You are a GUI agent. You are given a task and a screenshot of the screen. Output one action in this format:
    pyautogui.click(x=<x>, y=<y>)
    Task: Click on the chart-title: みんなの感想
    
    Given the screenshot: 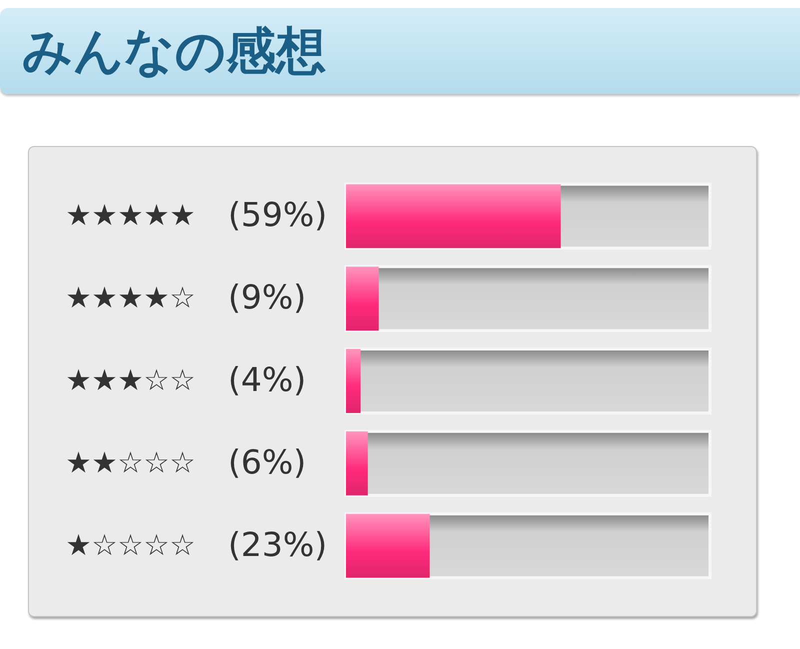 What is the action you would take?
    pyautogui.click(x=174, y=51)
    